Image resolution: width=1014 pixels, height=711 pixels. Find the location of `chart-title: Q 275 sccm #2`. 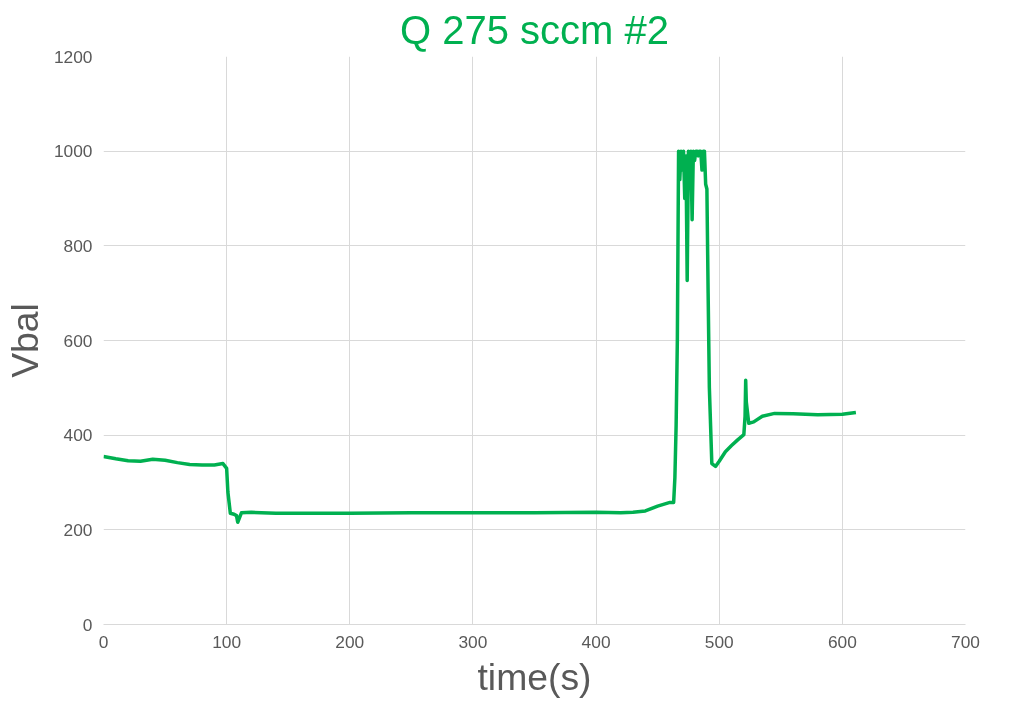

chart-title: Q 275 sccm #2 is located at coordinates (535, 29).